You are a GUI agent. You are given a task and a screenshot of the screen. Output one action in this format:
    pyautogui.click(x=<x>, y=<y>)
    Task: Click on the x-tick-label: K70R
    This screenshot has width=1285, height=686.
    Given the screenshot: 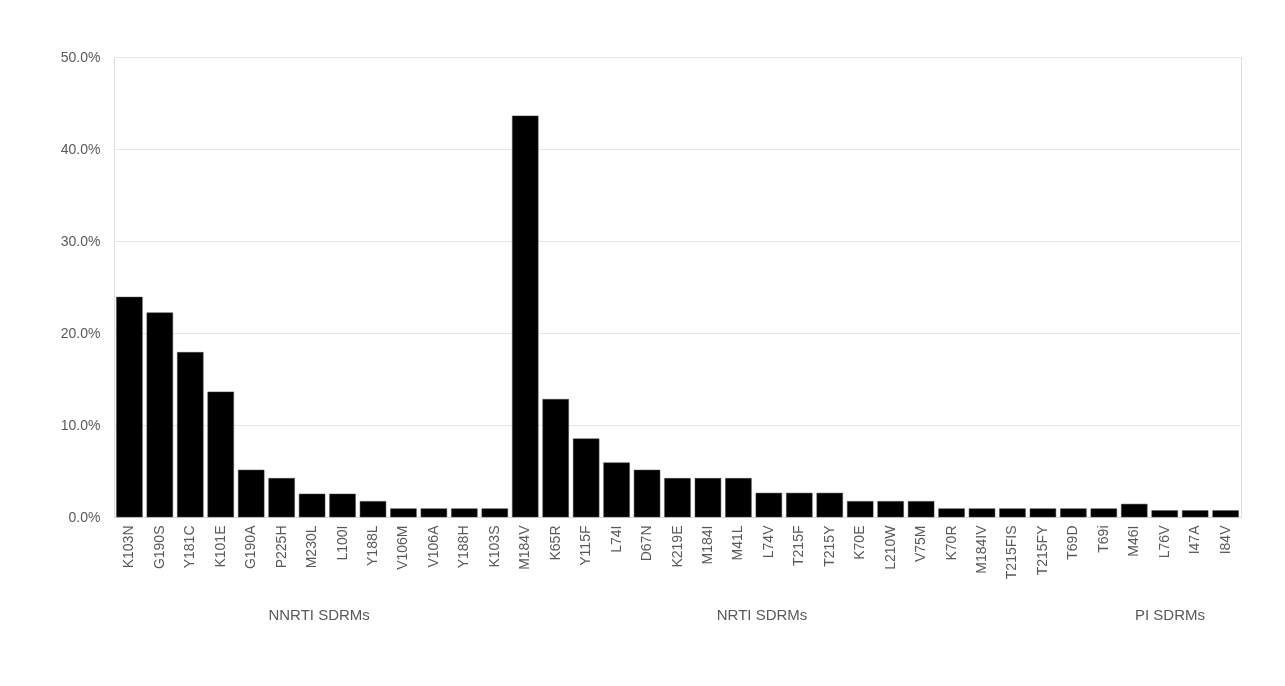 What is the action you would take?
    pyautogui.click(x=950, y=543)
    